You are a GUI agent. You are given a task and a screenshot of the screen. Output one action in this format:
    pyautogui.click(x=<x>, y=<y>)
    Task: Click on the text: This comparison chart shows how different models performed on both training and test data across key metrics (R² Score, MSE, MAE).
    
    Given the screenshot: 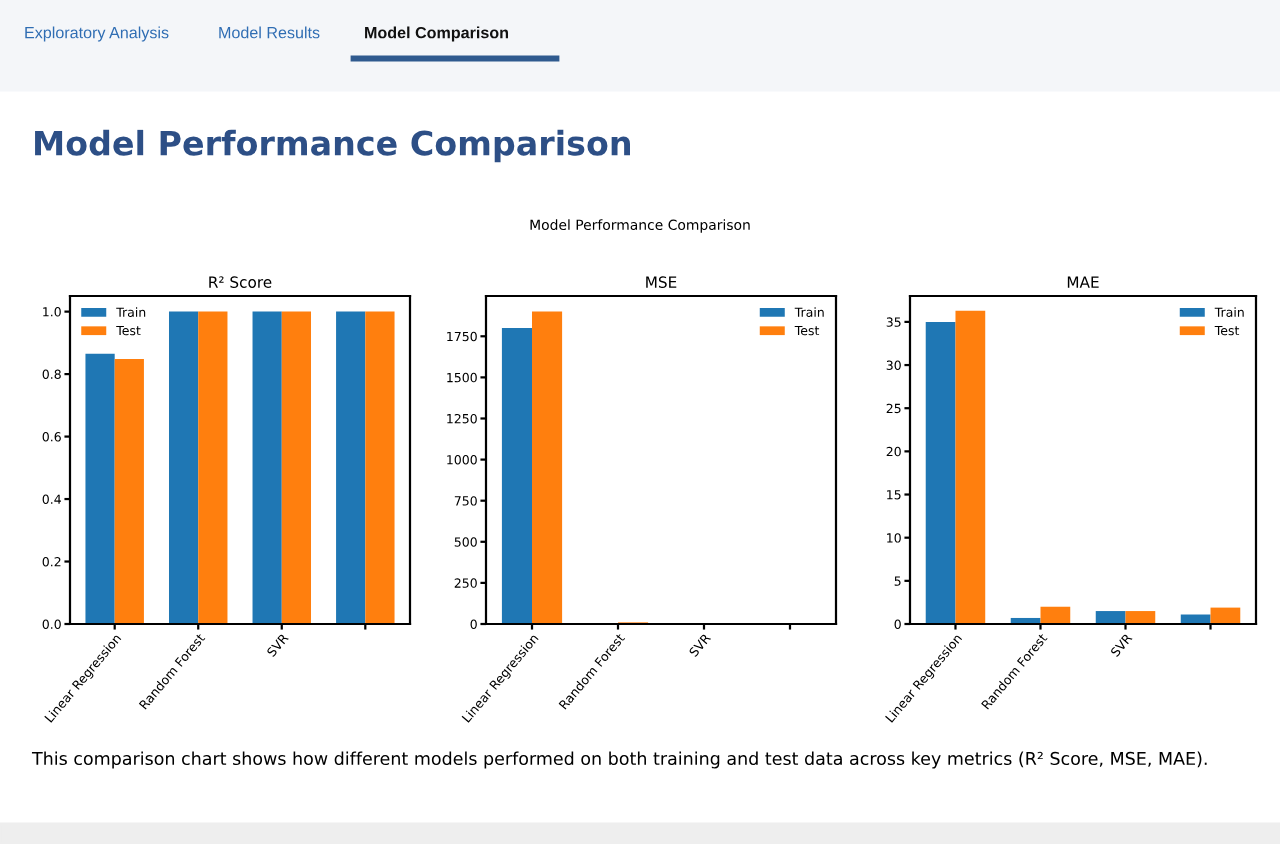 What is the action you would take?
    pyautogui.click(x=619, y=760)
    